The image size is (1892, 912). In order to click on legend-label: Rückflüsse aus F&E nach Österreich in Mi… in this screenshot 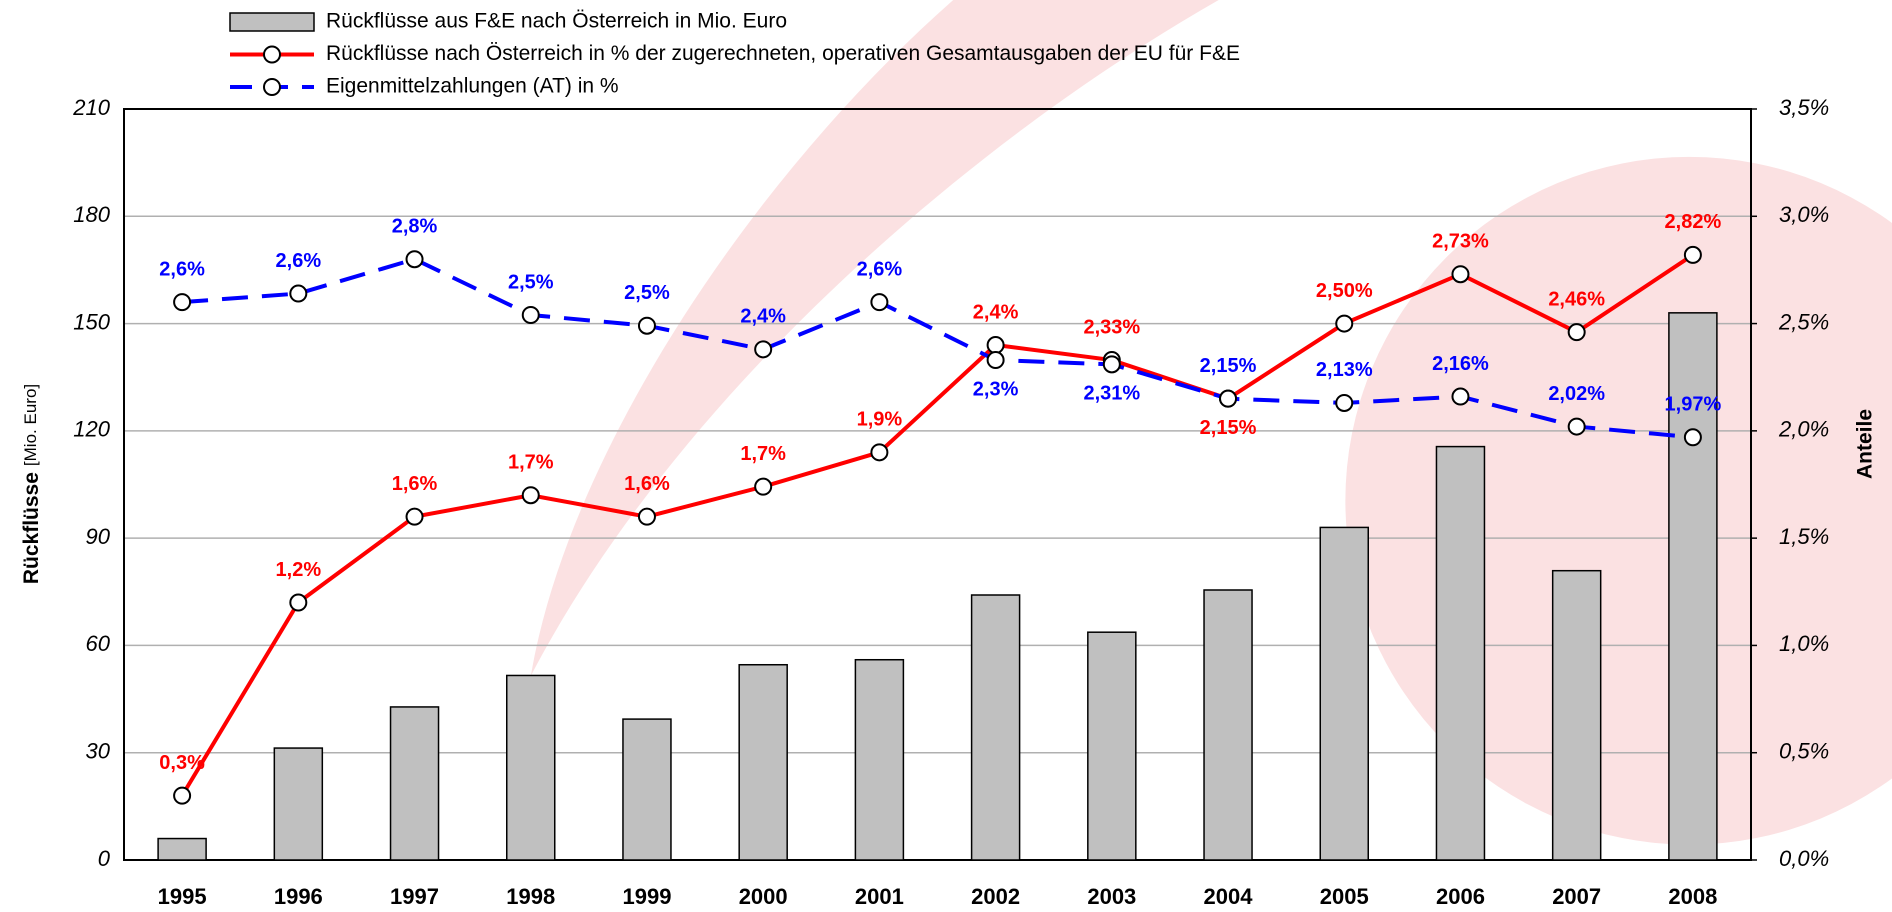, I will do `click(556, 21)`.